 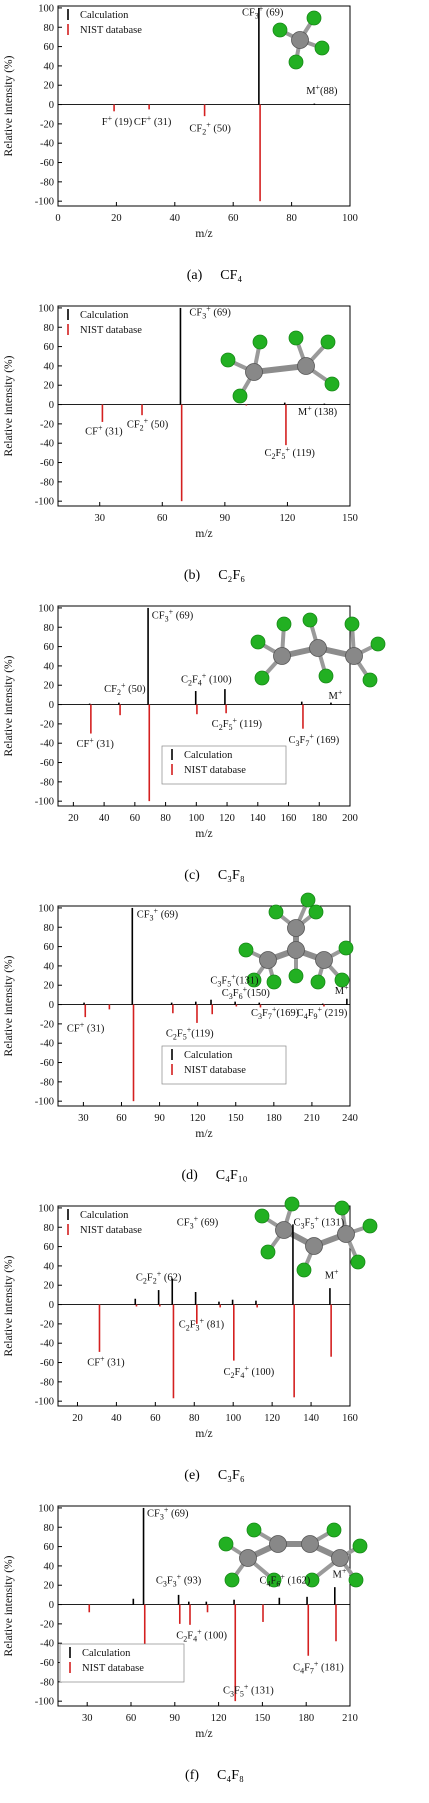 I want to click on x-tick-label: 200, so click(x=350, y=818).